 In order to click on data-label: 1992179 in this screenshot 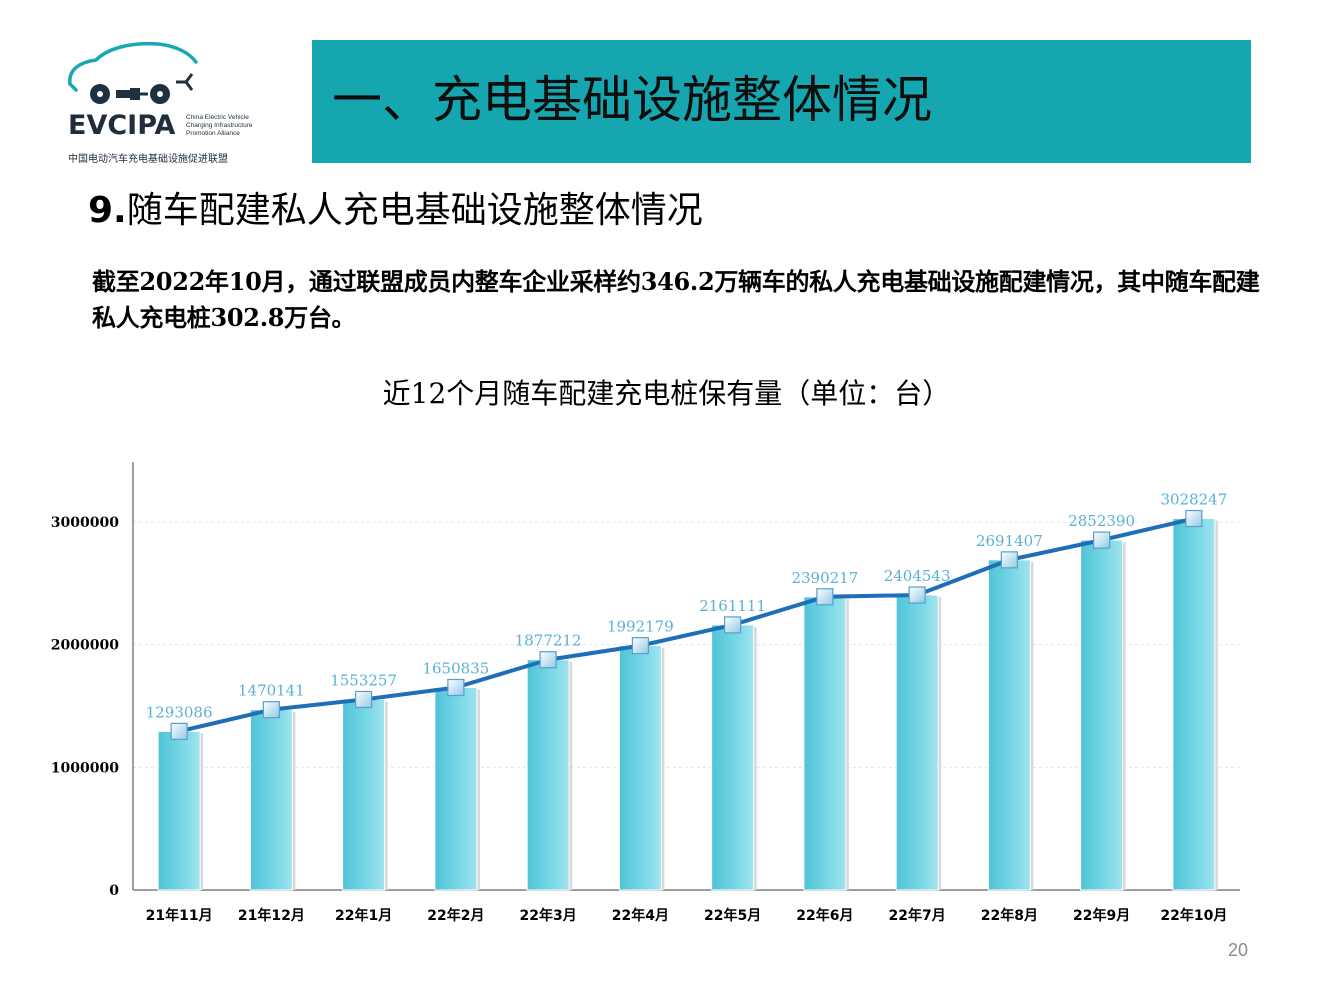, I will do `click(640, 627)`.